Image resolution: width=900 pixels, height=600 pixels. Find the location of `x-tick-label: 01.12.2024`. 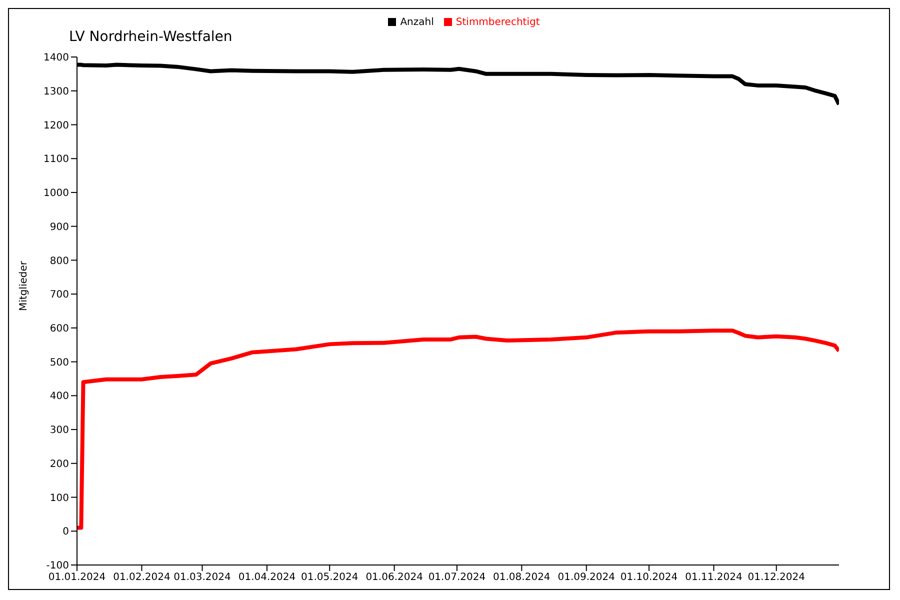

x-tick-label: 01.12.2024 is located at coordinates (777, 578).